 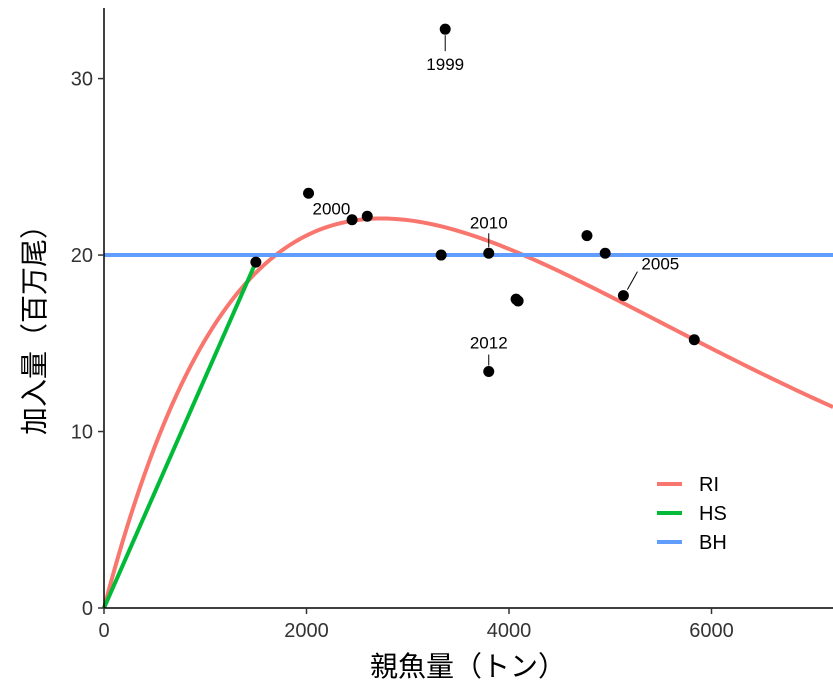 What do you see at coordinates (713, 514) in the screenshot?
I see `legend-label-hs: HS` at bounding box center [713, 514].